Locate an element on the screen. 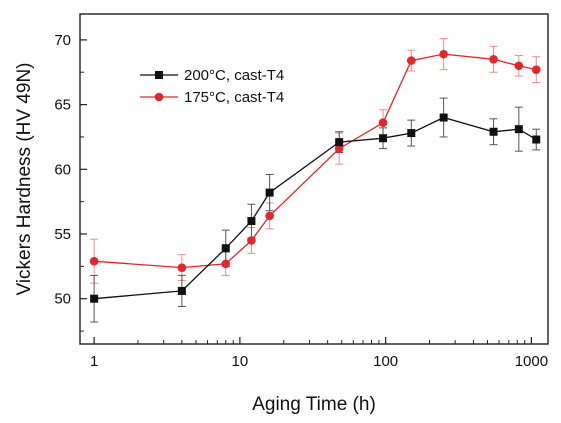  y-tick-label: 70 is located at coordinates (62, 40).